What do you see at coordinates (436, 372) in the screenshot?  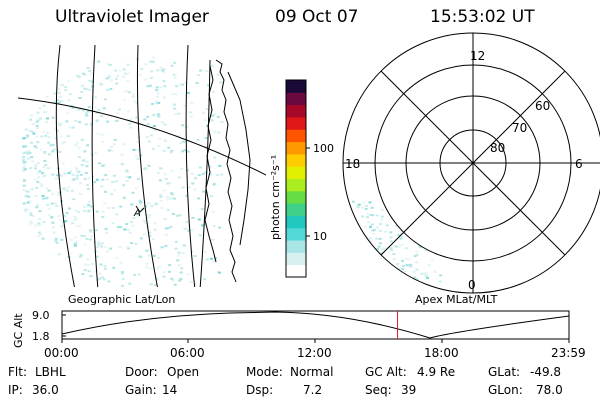 I see `status-value: 4.9 Re` at bounding box center [436, 372].